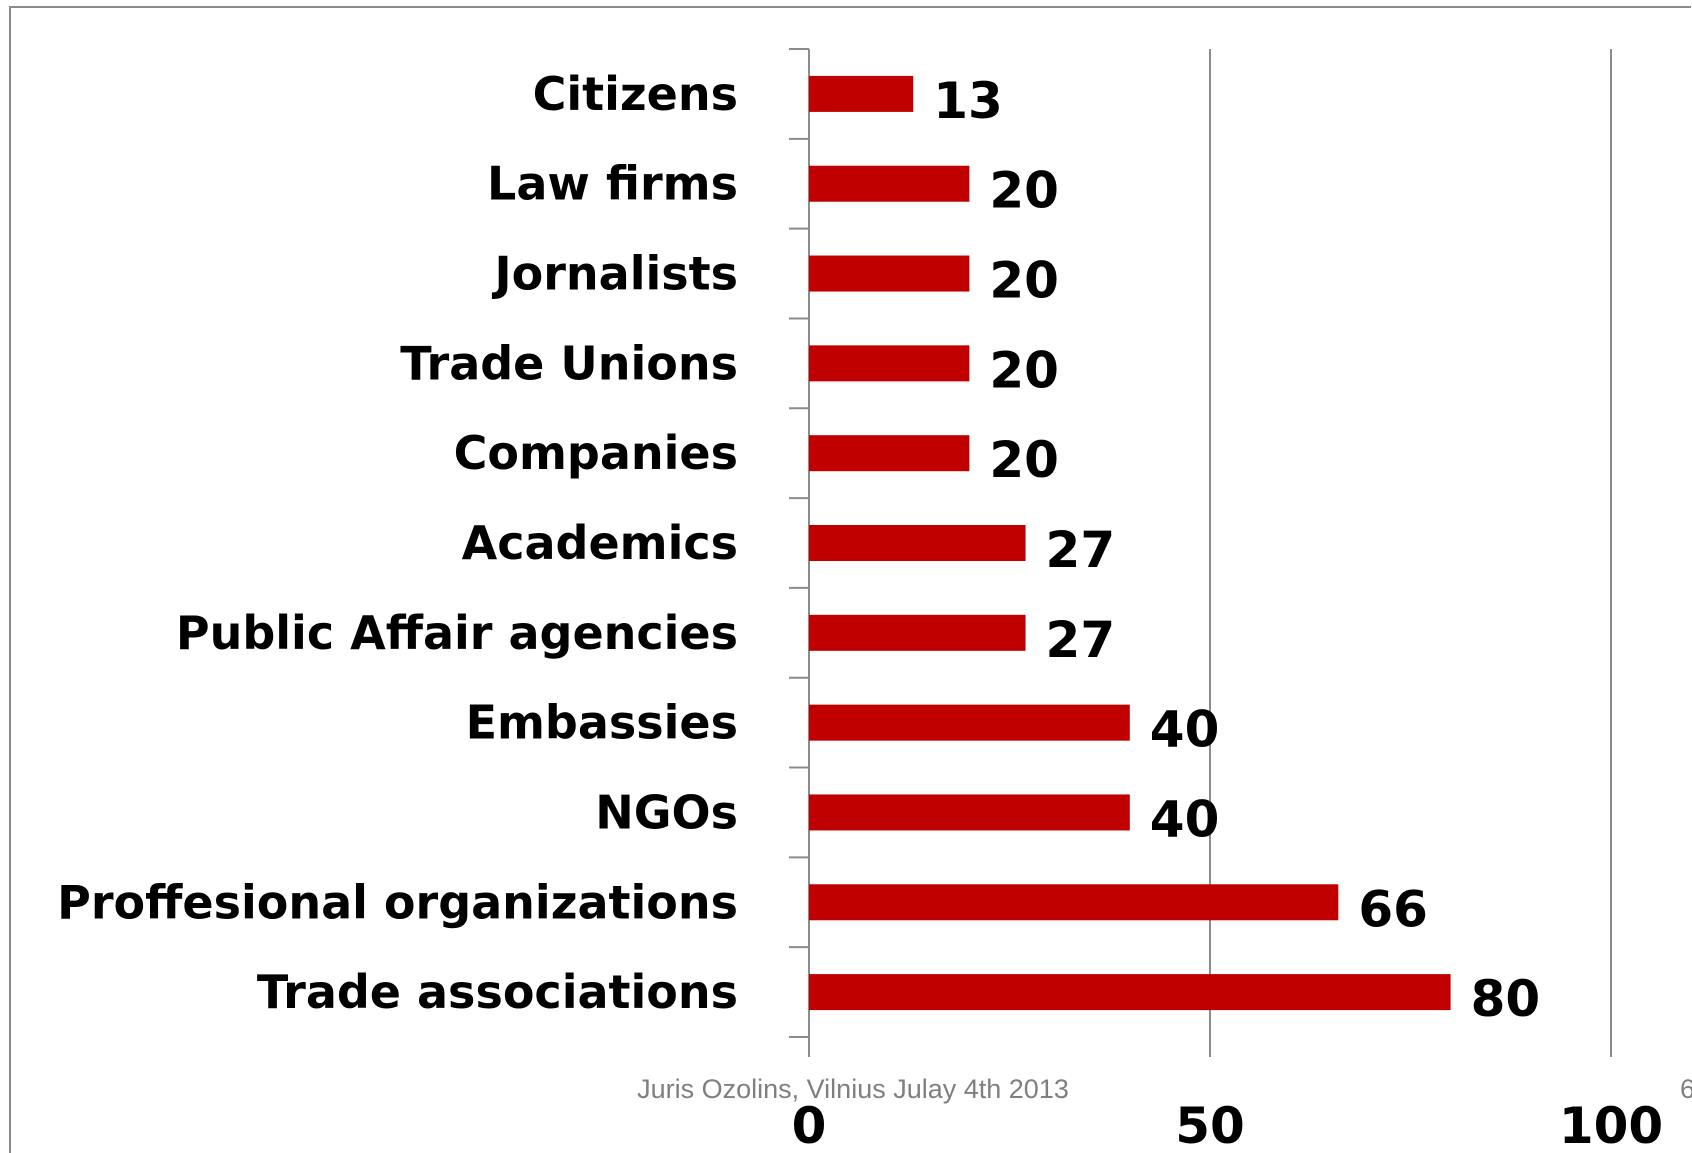 The width and height of the screenshot is (1692, 1153). Describe the element at coordinates (809, 1125) in the screenshot. I see `x-tick-label-0: 0` at that location.